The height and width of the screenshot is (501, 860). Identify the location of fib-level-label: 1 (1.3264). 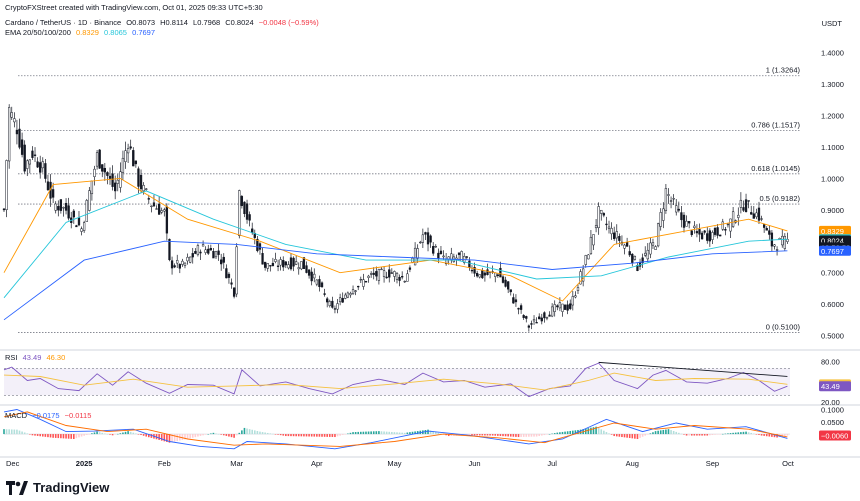
(783, 70).